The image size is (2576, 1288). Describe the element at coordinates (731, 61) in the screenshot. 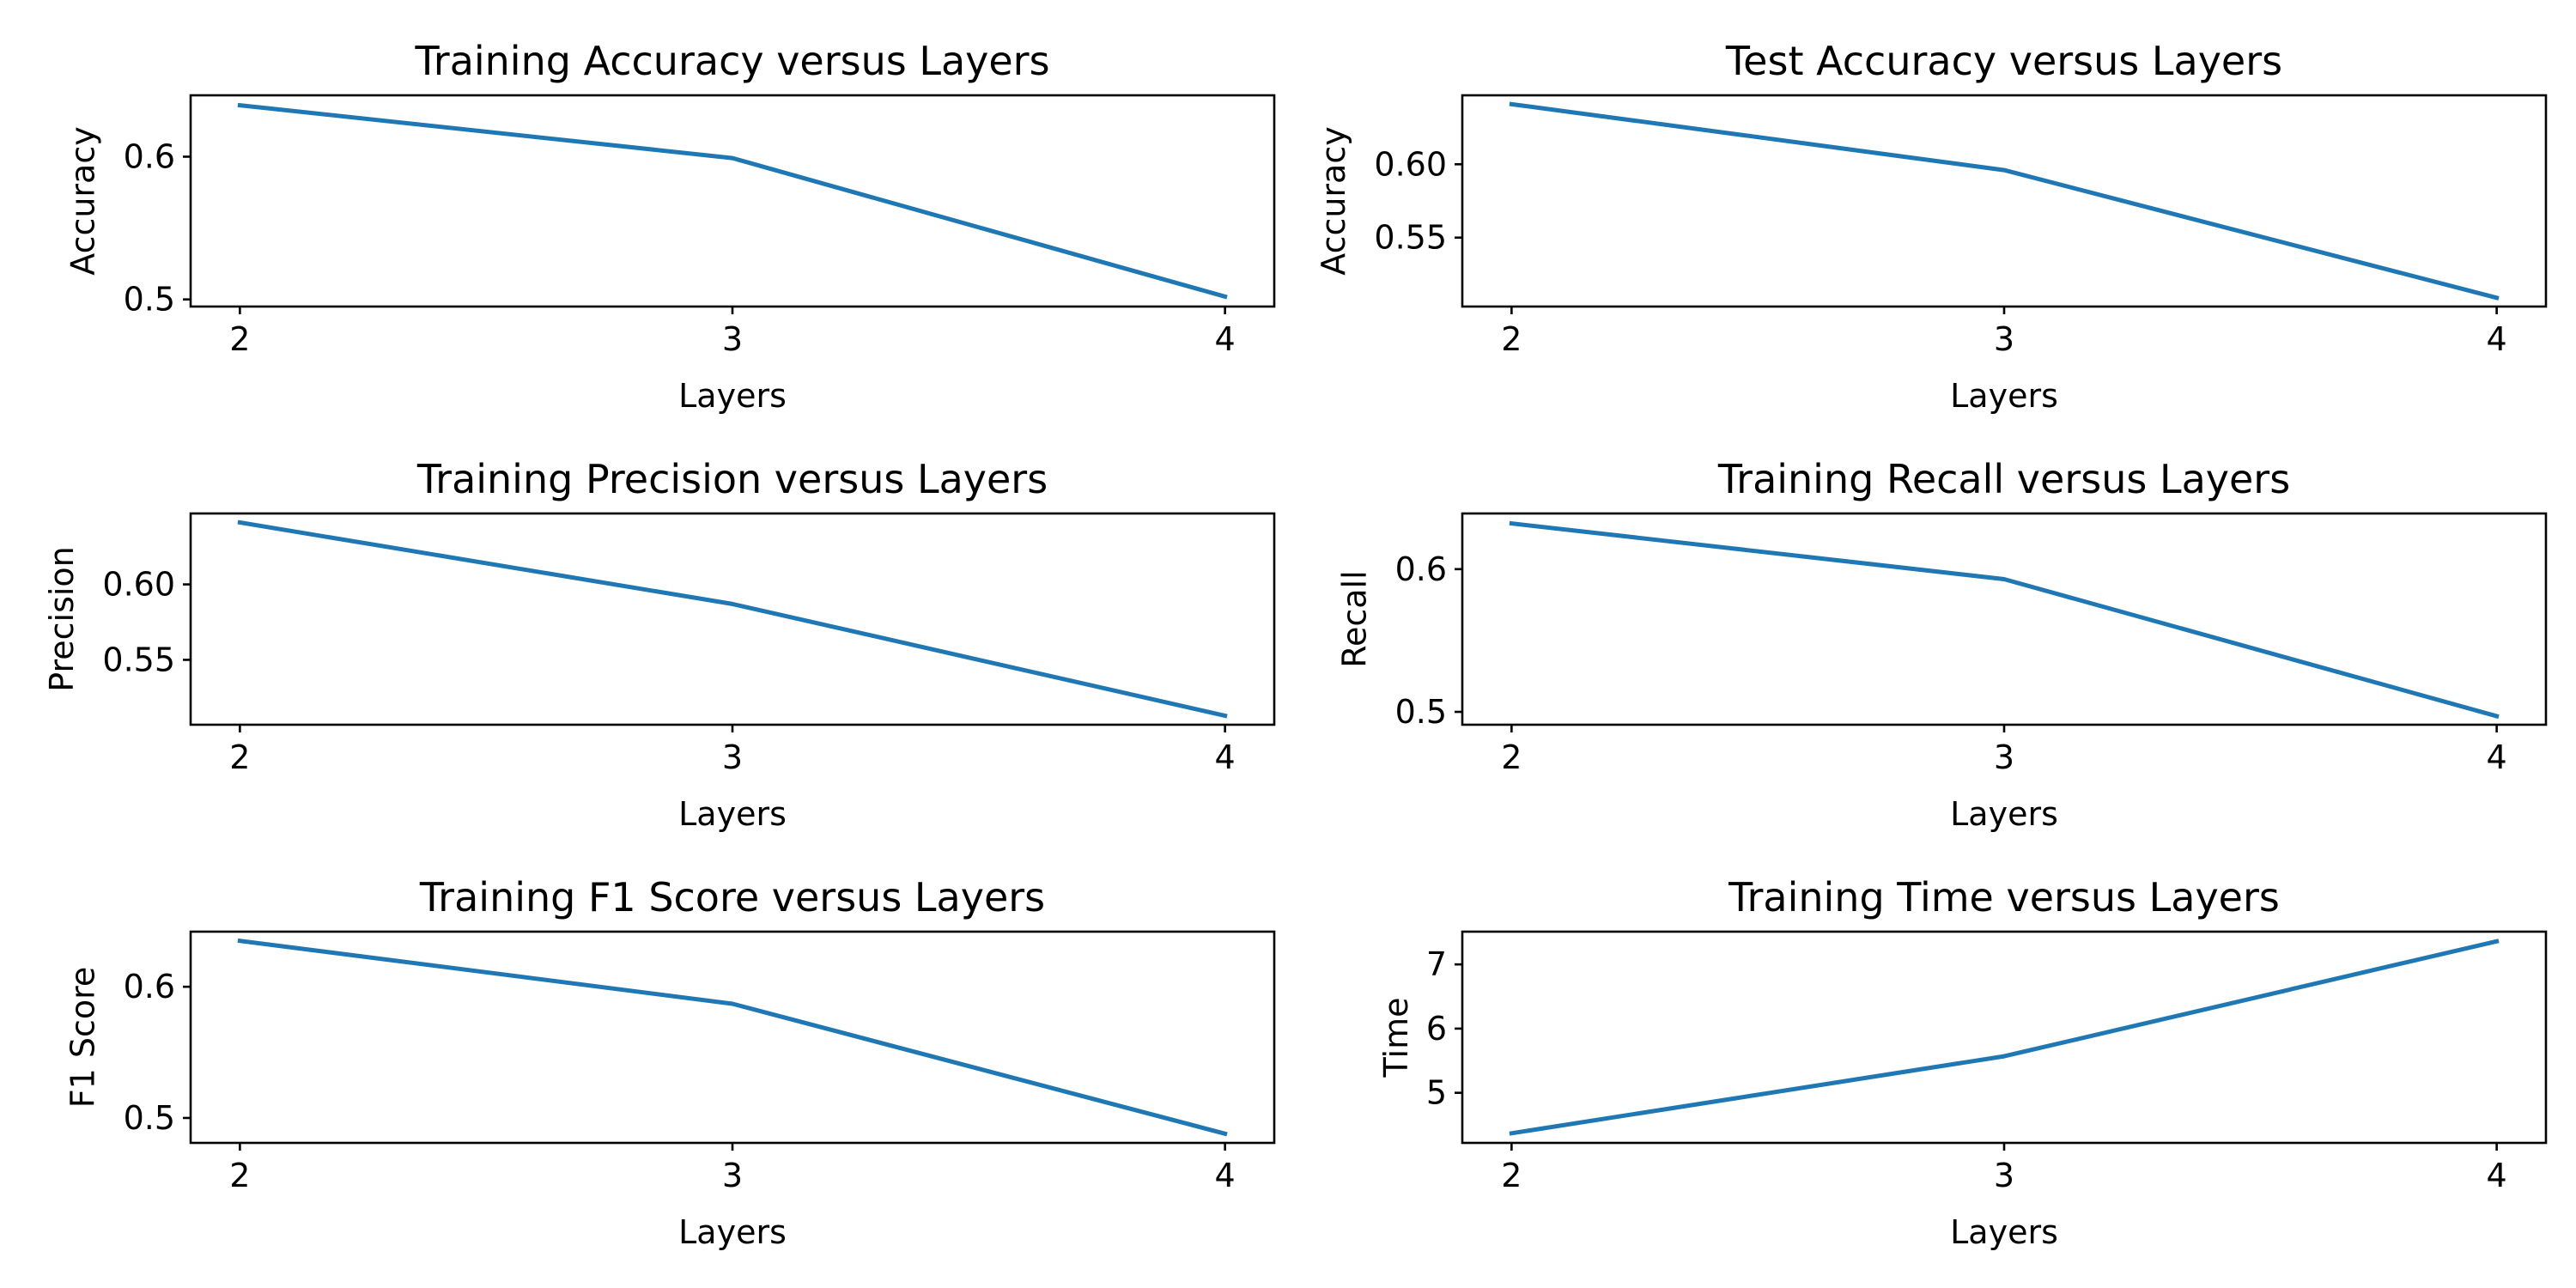

I see `chart-title: Training Accuracy versus Layers` at that location.